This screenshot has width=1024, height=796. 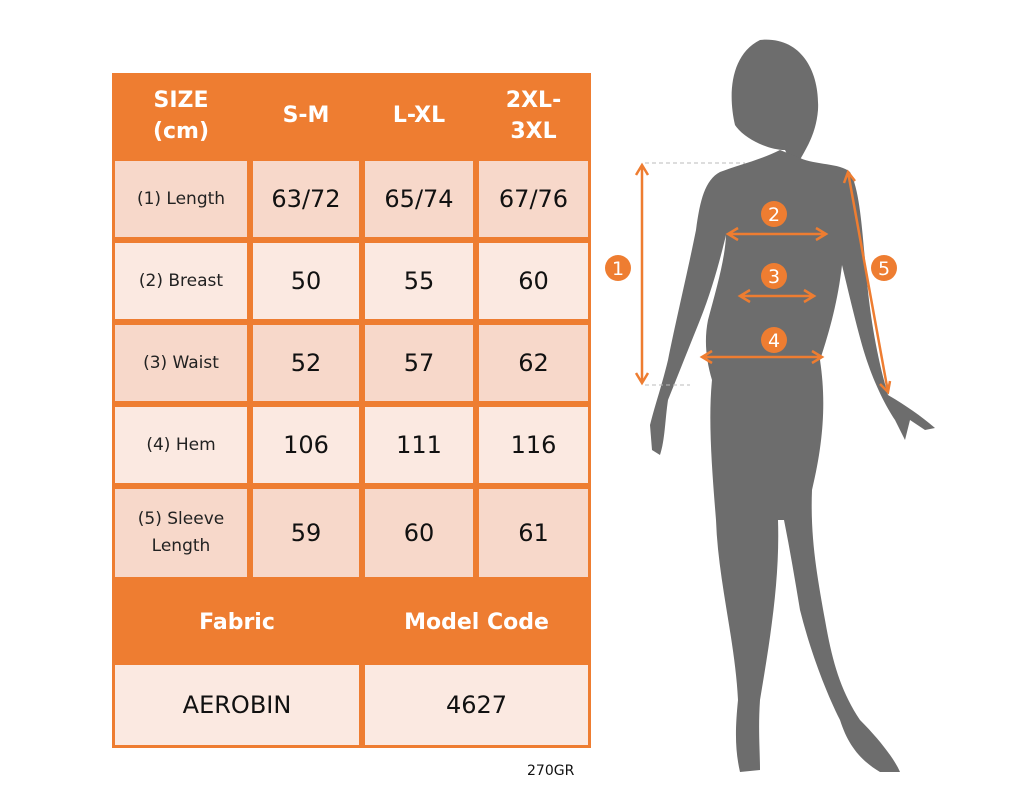 I want to click on size-value: 116, so click(x=533, y=445).